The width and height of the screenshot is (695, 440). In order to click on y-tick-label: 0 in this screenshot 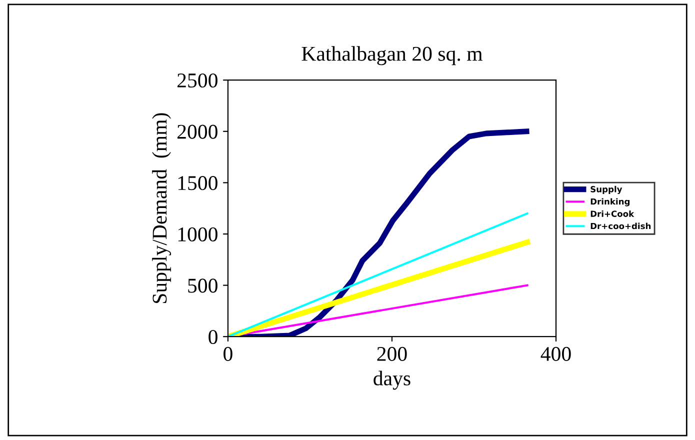, I will do `click(213, 337)`.